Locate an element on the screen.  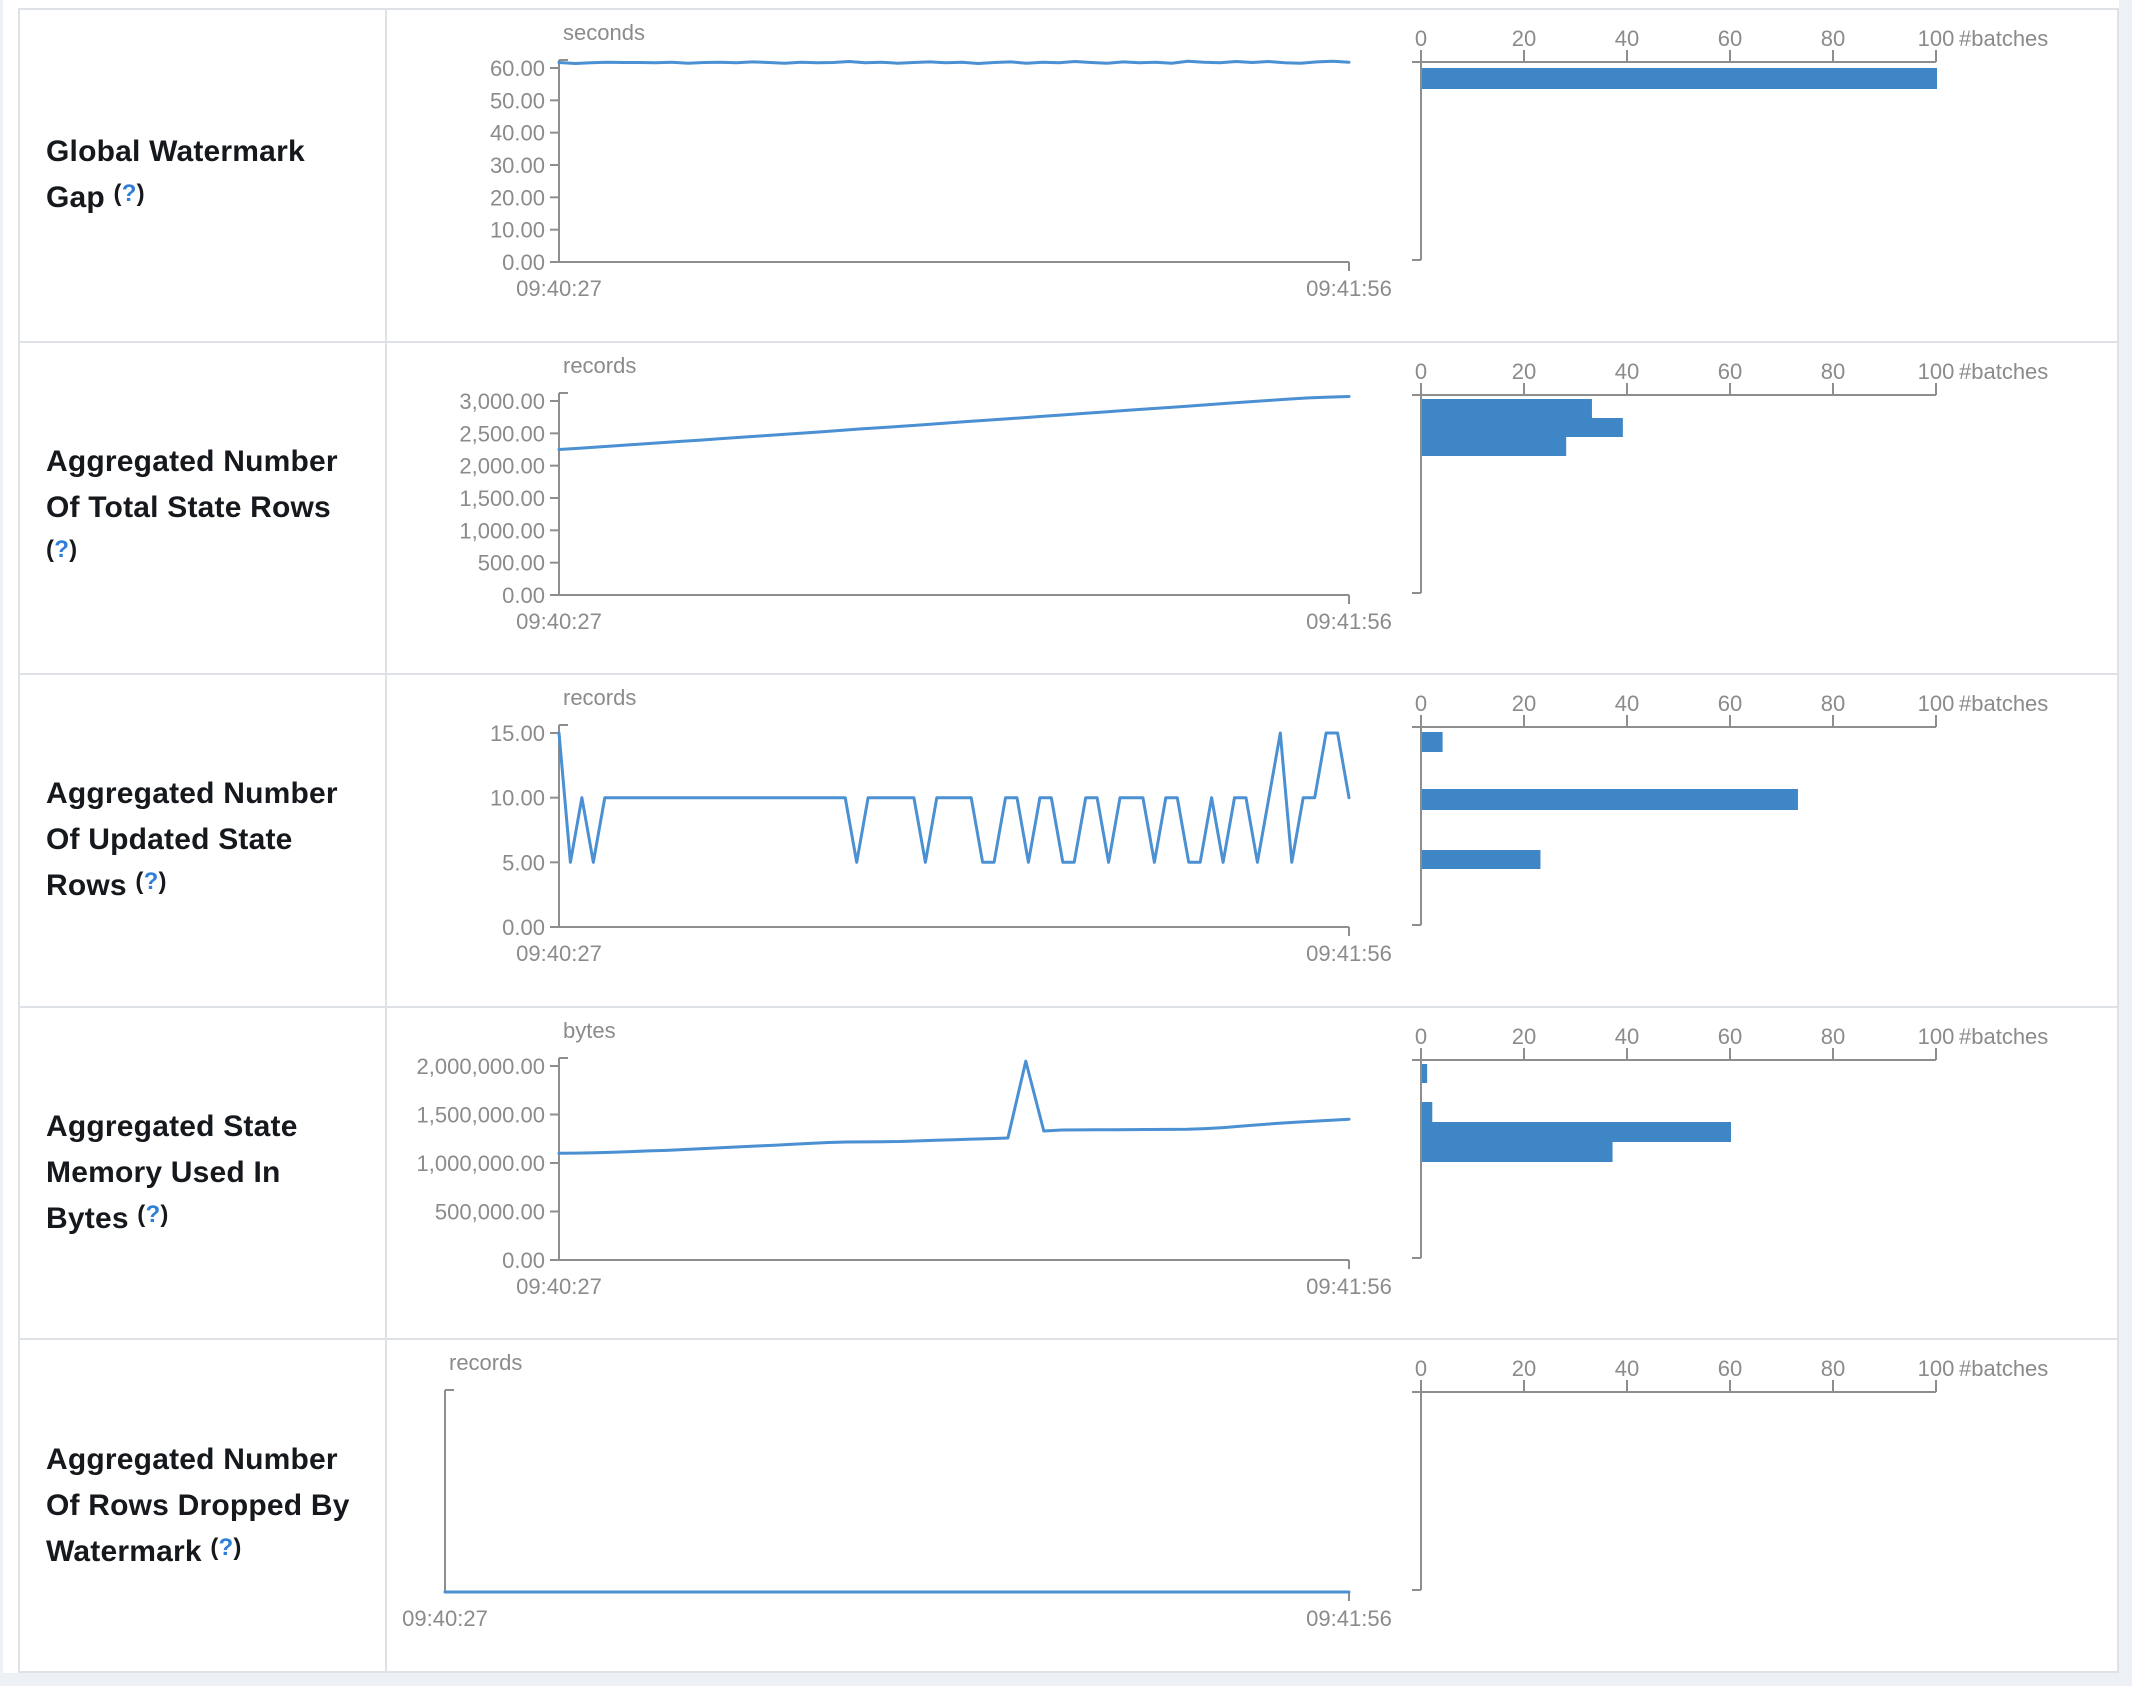
metric-label: Global Watermark Gap (?) is located at coordinates (206, 175).